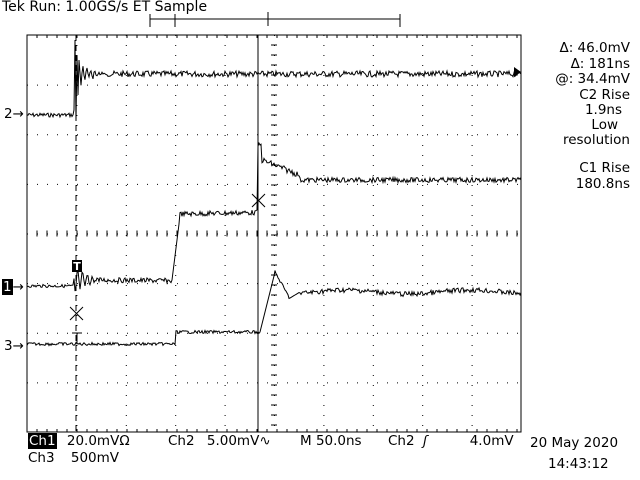 Image resolution: width=640 pixels, height=480 pixels. Describe the element at coordinates (600, 64) in the screenshot. I see `delta-time-readout: Δ: 181ns` at that location.